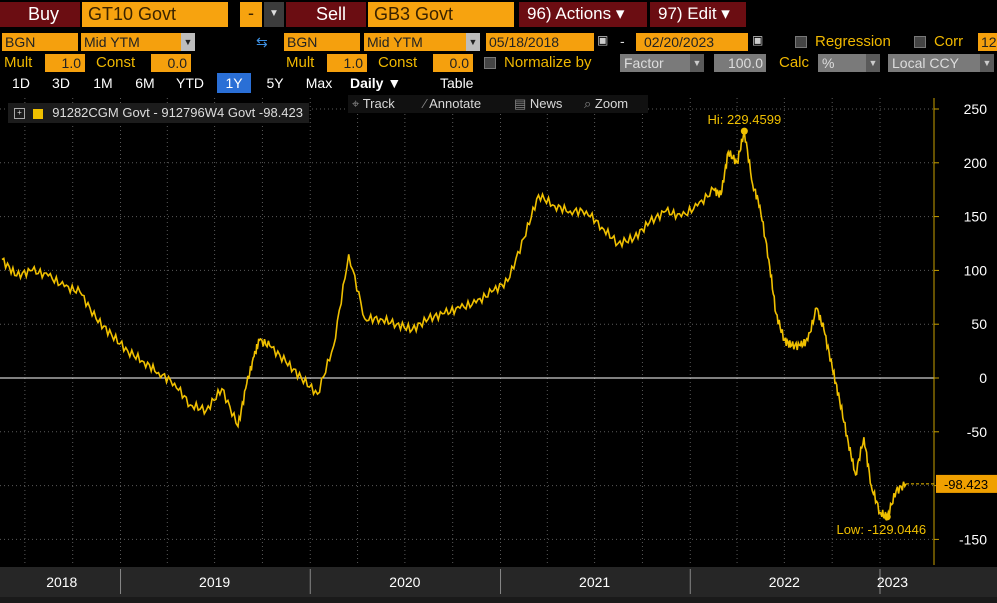 This screenshot has height=603, width=997. Describe the element at coordinates (934, 63) in the screenshot. I see `currency-dropdown: Local CCY` at that location.